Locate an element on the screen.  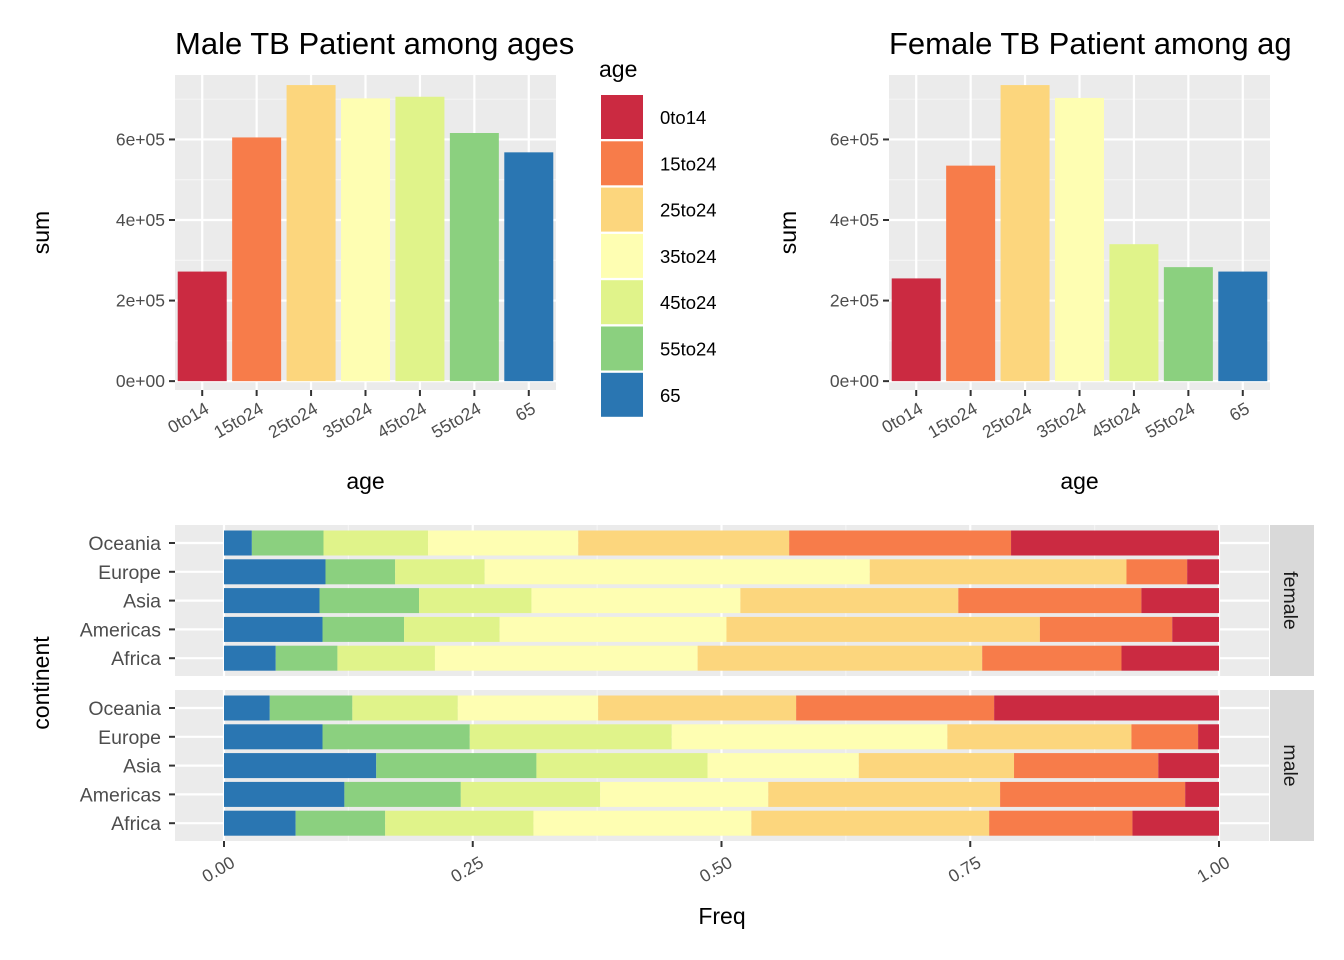
segment-europe-0to14 is located at coordinates (1203, 572).